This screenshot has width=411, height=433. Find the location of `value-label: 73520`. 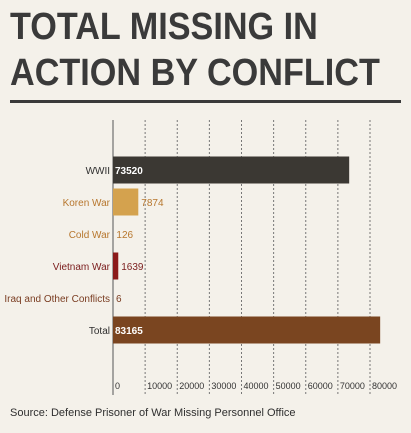

value-label: 73520 is located at coordinates (129, 171).